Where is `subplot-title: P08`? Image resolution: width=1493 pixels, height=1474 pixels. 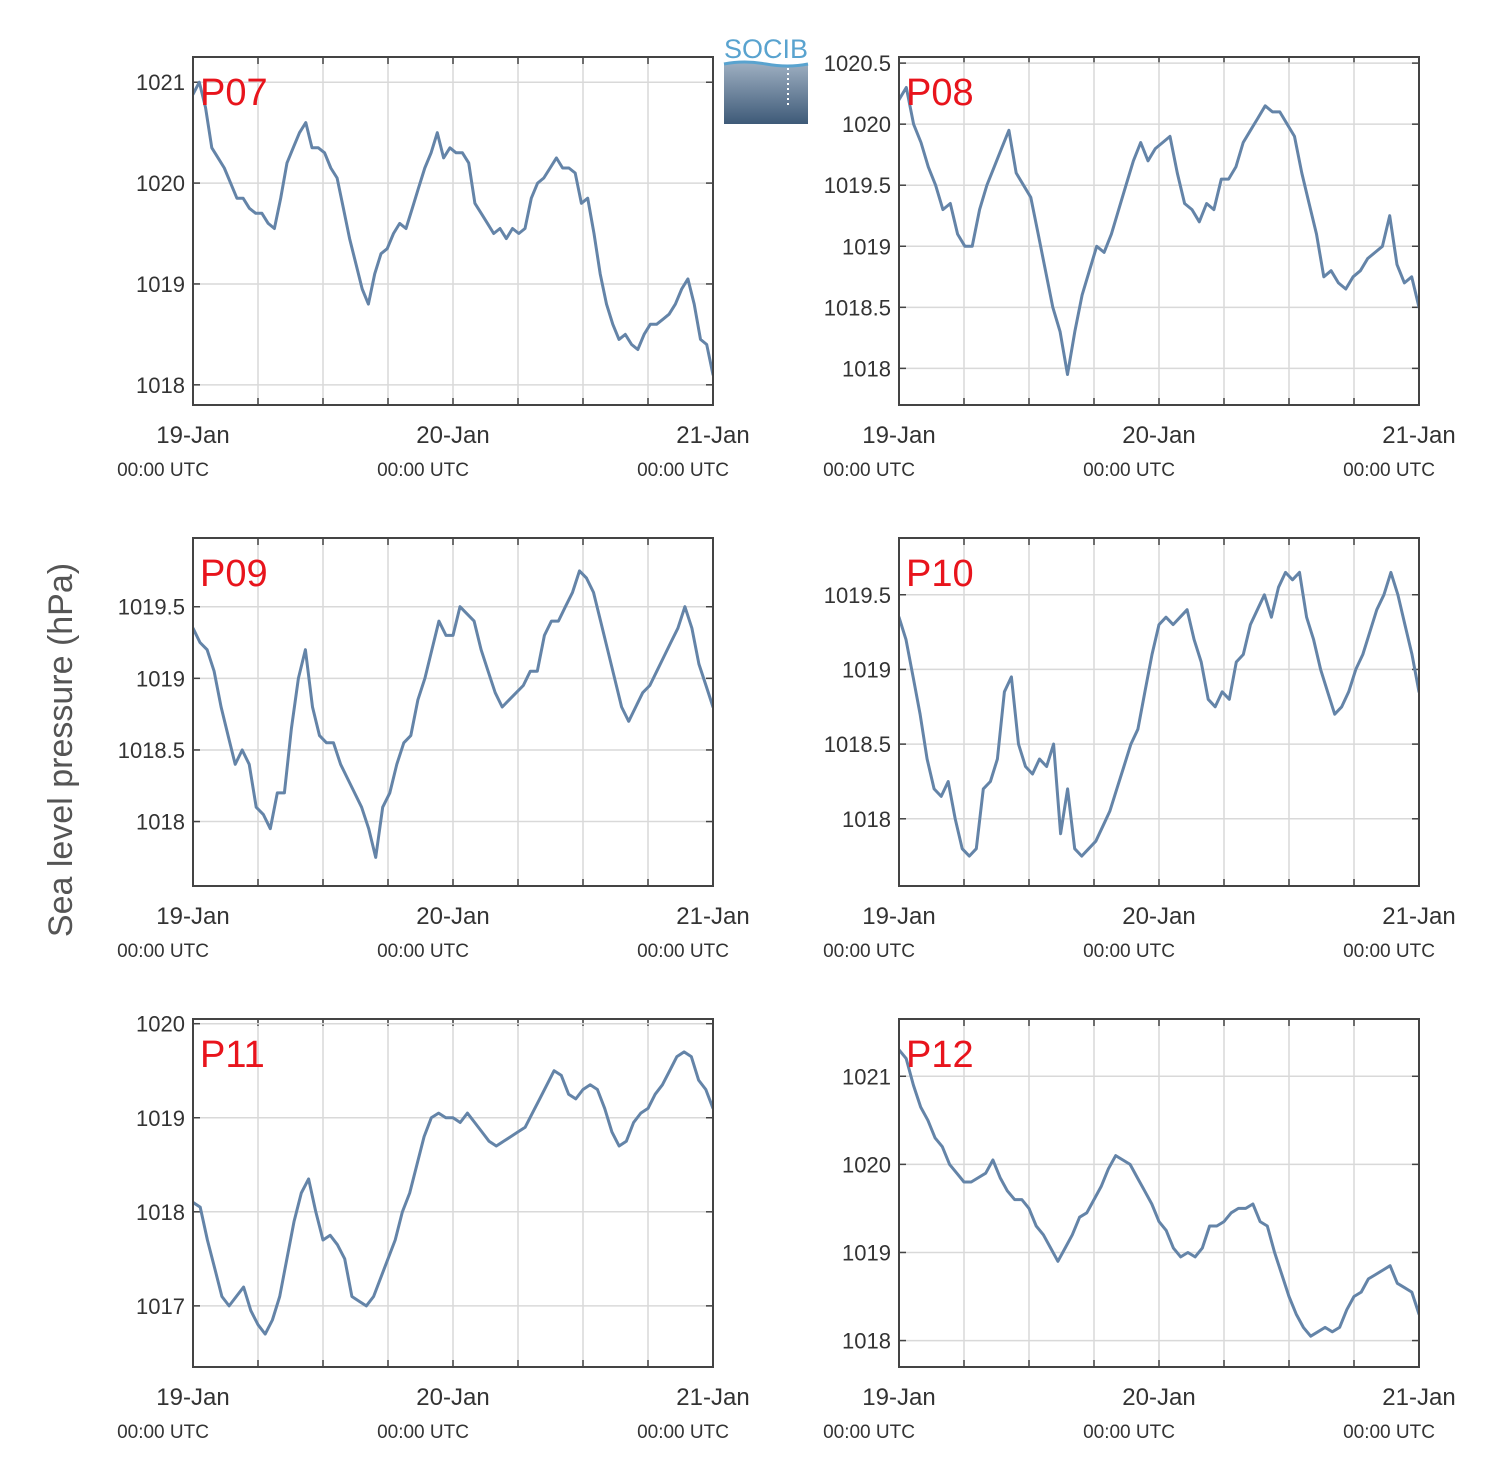
subplot-title: P08 is located at coordinates (940, 93).